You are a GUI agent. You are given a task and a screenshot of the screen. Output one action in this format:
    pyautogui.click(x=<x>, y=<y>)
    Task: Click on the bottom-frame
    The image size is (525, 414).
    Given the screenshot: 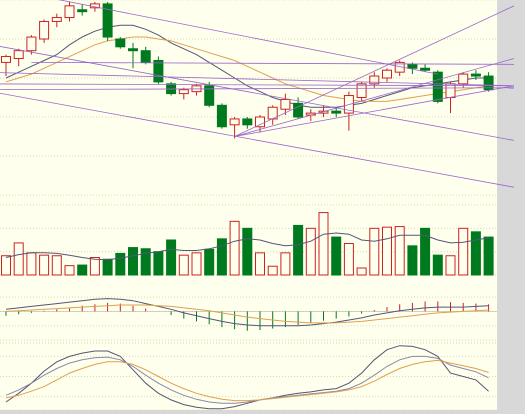 What is the action you would take?
    pyautogui.click(x=262, y=412)
    